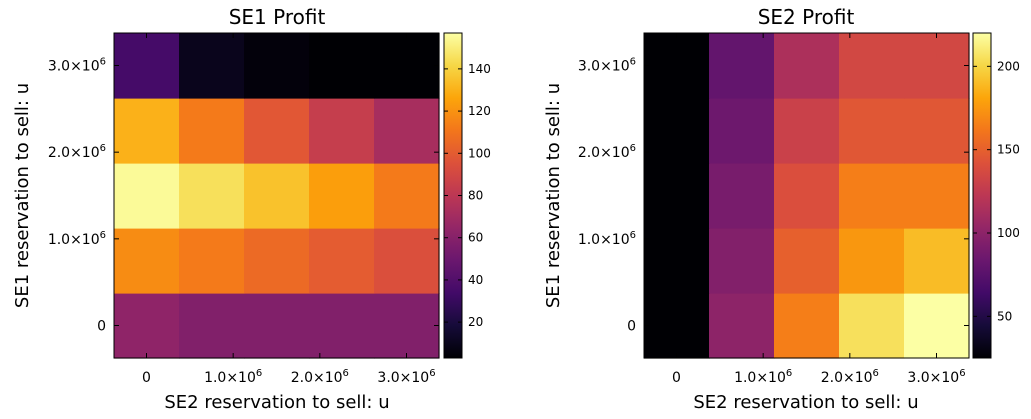 This screenshot has width=1031, height=419. Describe the element at coordinates (479, 111) in the screenshot. I see `colorbar-tick-label: 120` at that location.